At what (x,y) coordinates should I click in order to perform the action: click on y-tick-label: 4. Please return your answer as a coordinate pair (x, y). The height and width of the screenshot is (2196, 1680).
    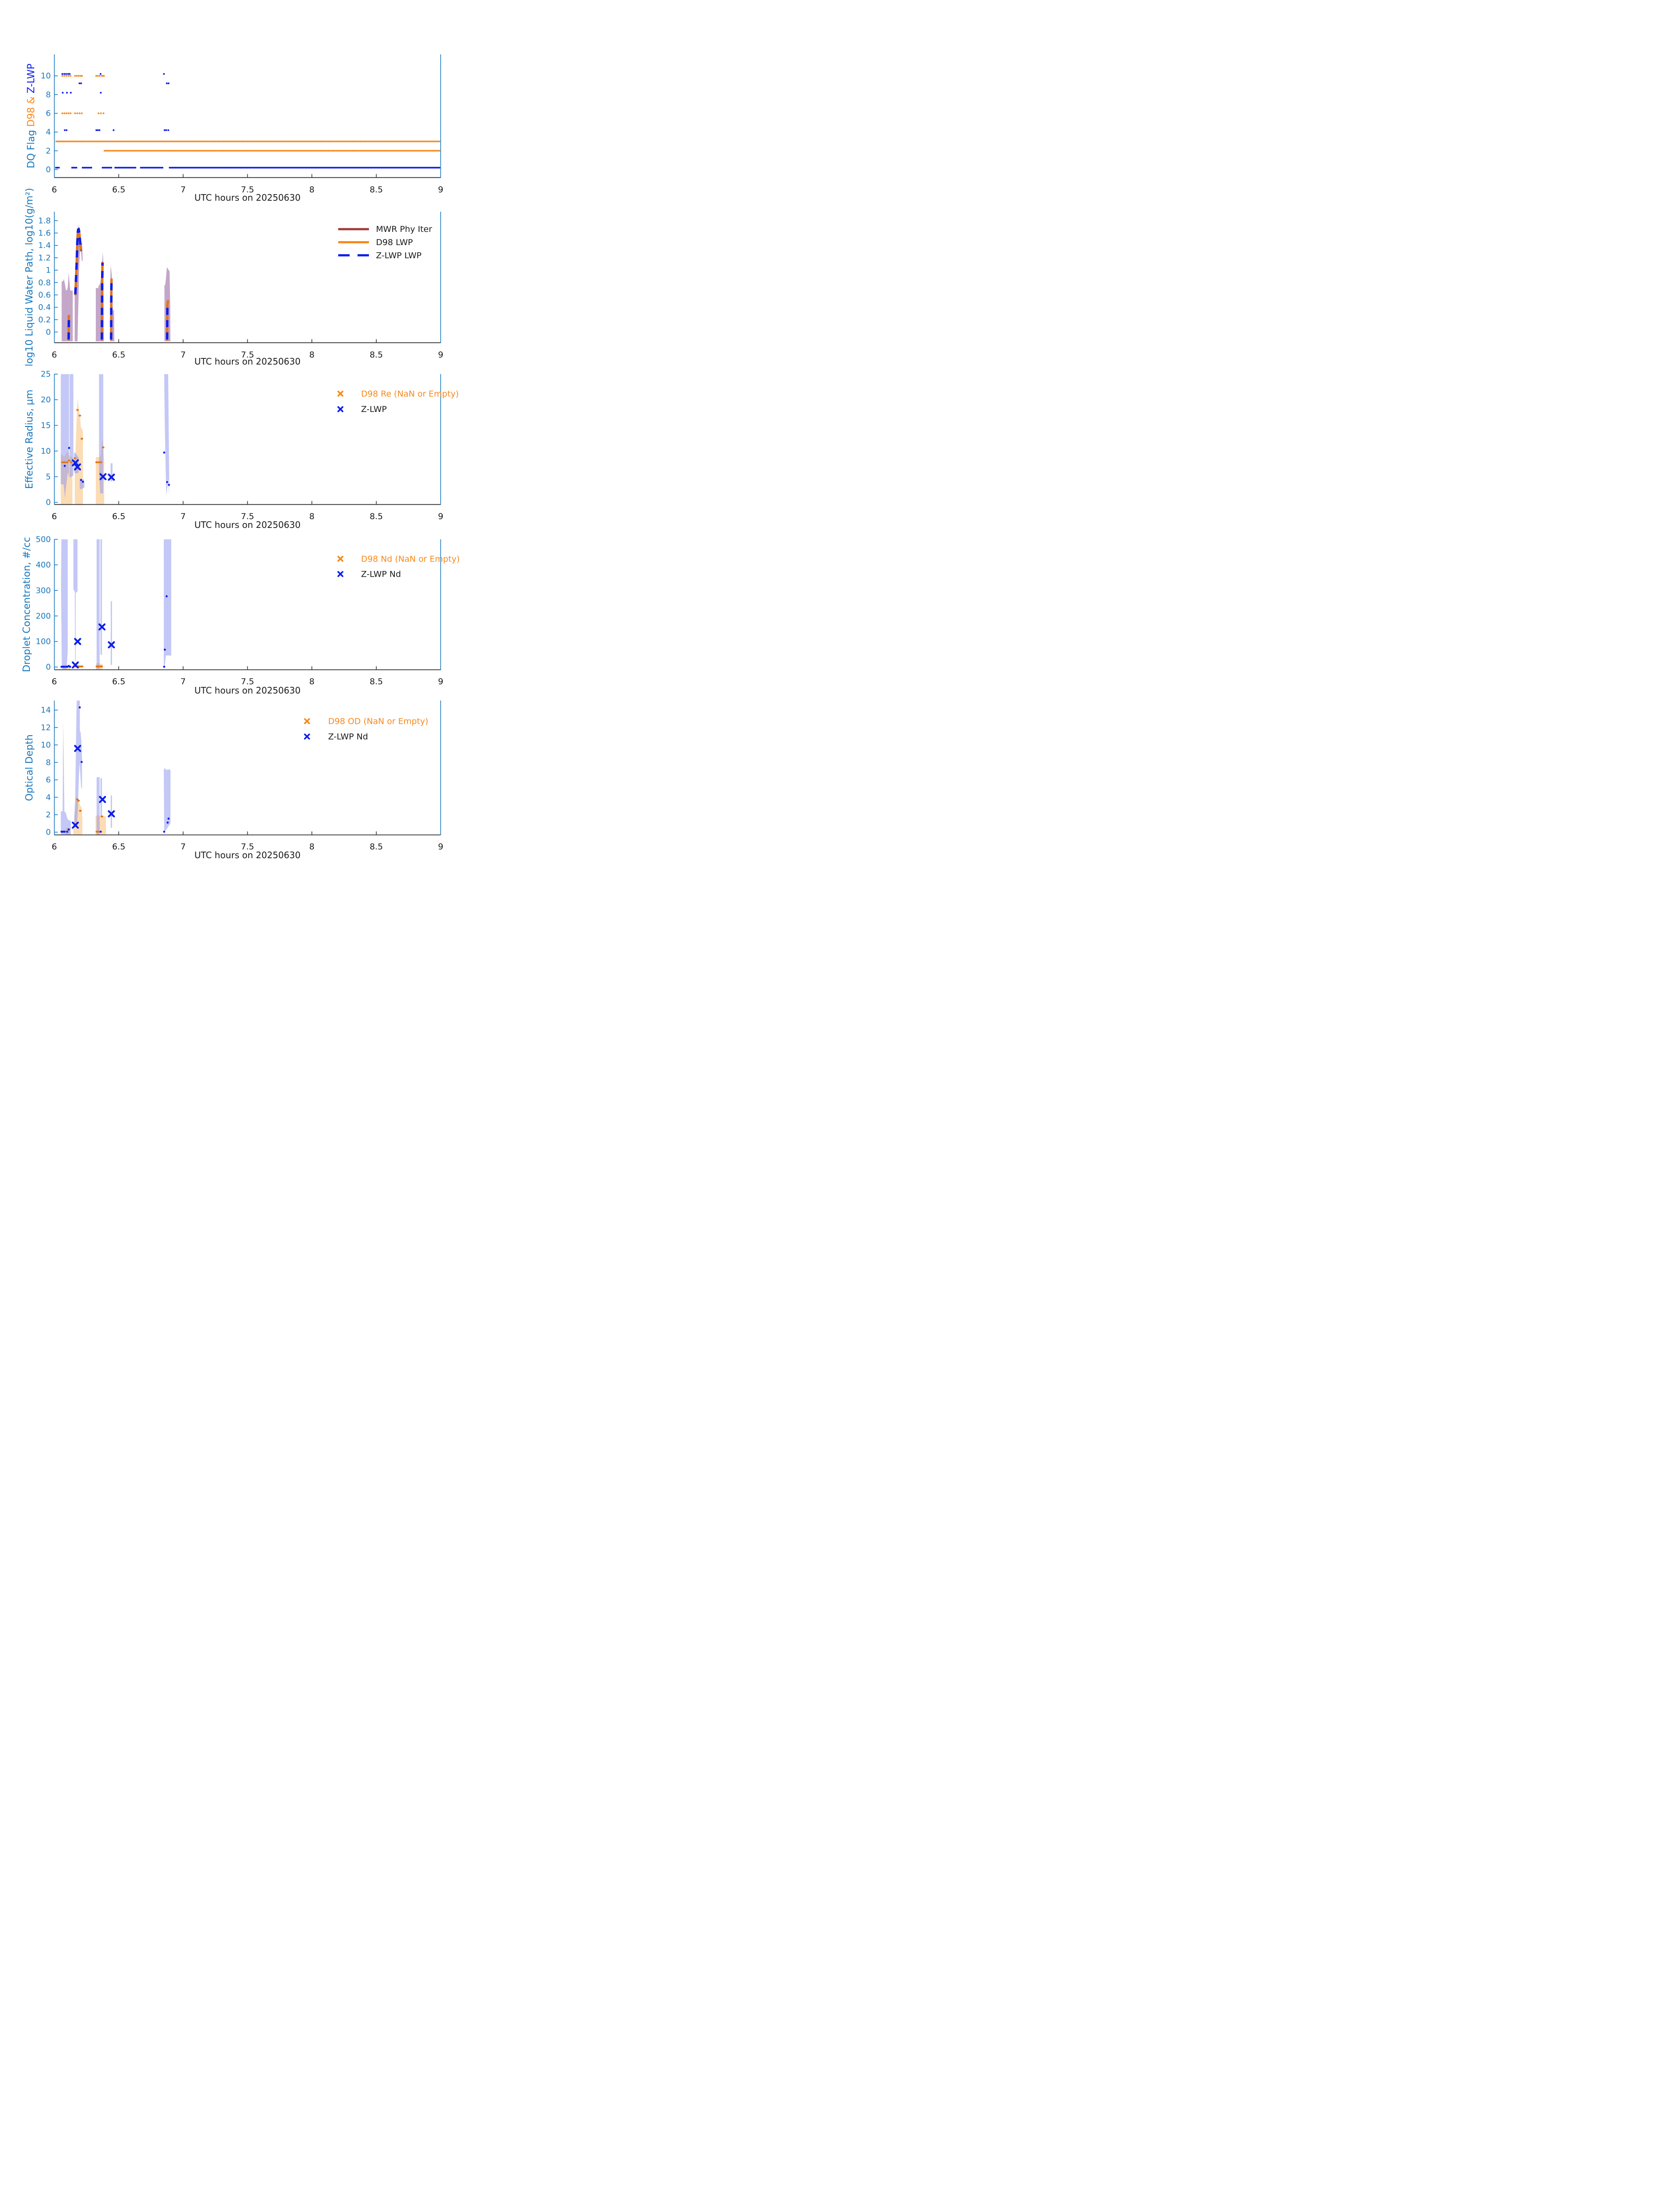
    Looking at the image, I should click on (49, 797).